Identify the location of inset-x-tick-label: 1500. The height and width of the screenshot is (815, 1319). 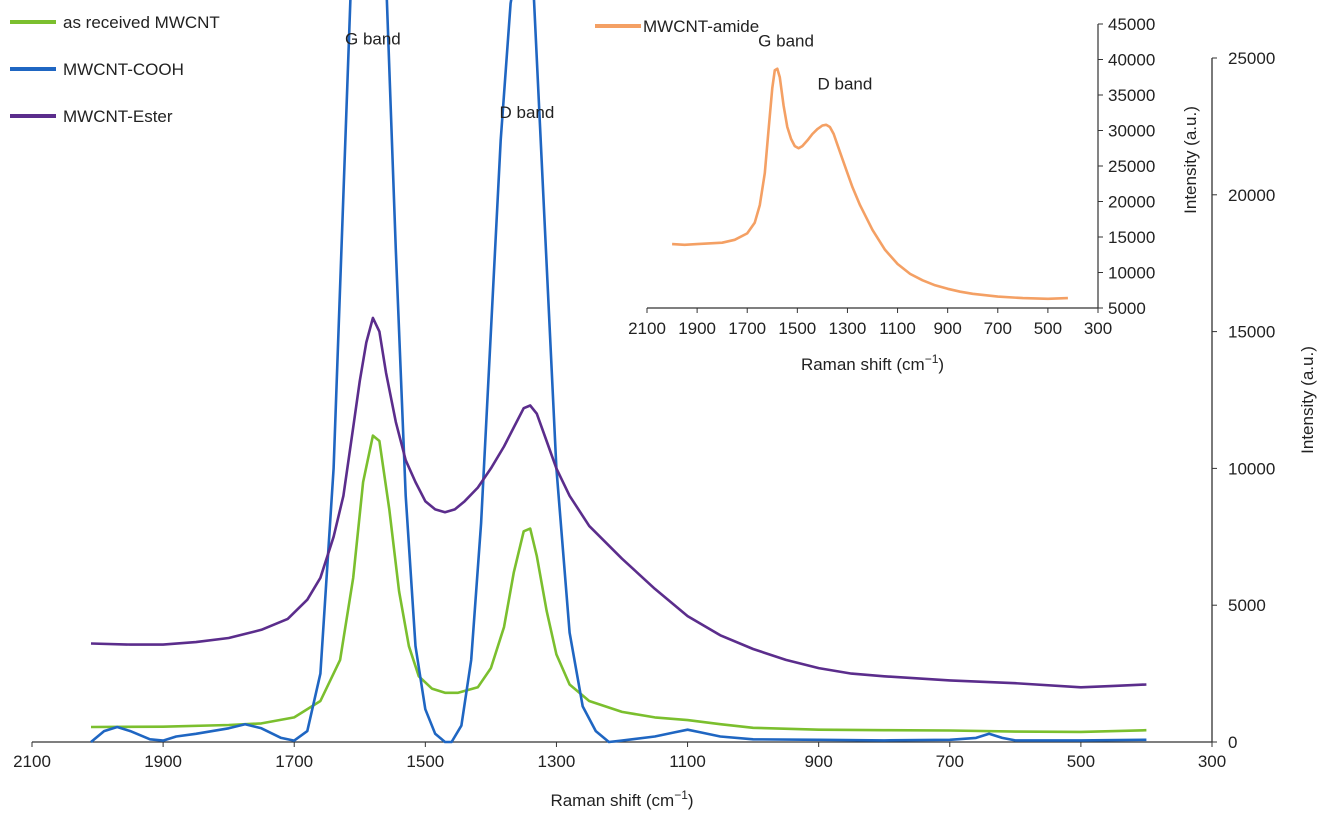
(797, 328).